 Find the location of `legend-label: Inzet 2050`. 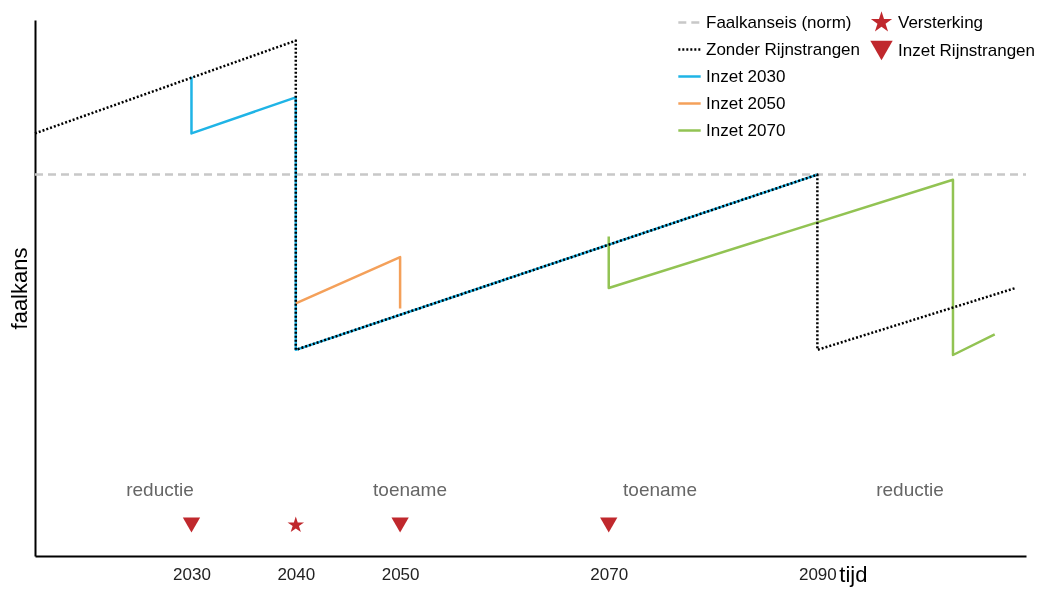

legend-label: Inzet 2050 is located at coordinates (746, 103).